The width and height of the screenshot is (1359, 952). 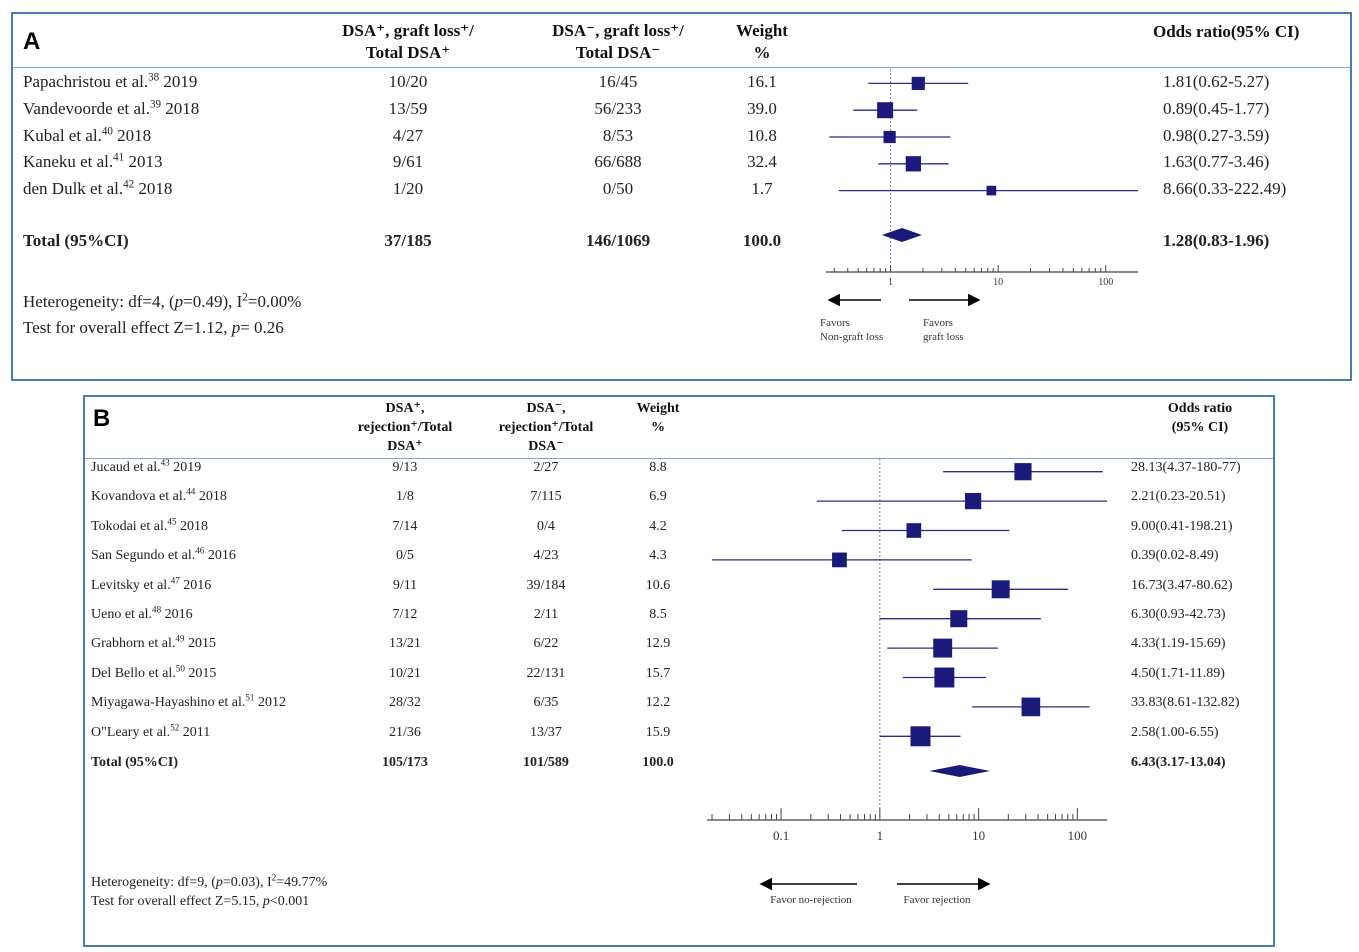 What do you see at coordinates (274, 301) in the screenshot?
I see `a-het-ival: =0.00%` at bounding box center [274, 301].